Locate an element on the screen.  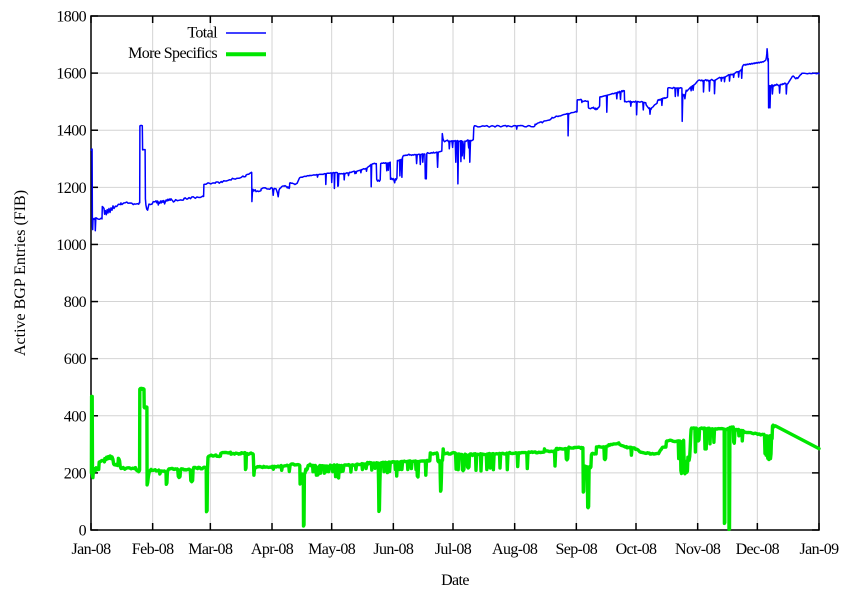
svg-text: Dec-08 is located at coordinates (758, 549).